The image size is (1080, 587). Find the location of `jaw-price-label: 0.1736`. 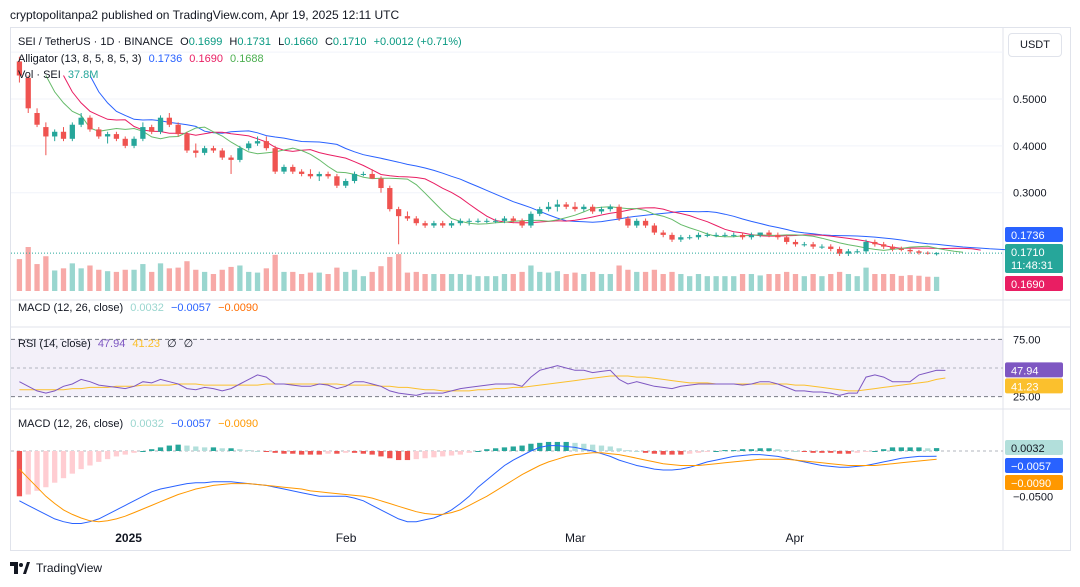

jaw-price-label: 0.1736 is located at coordinates (1028, 236).